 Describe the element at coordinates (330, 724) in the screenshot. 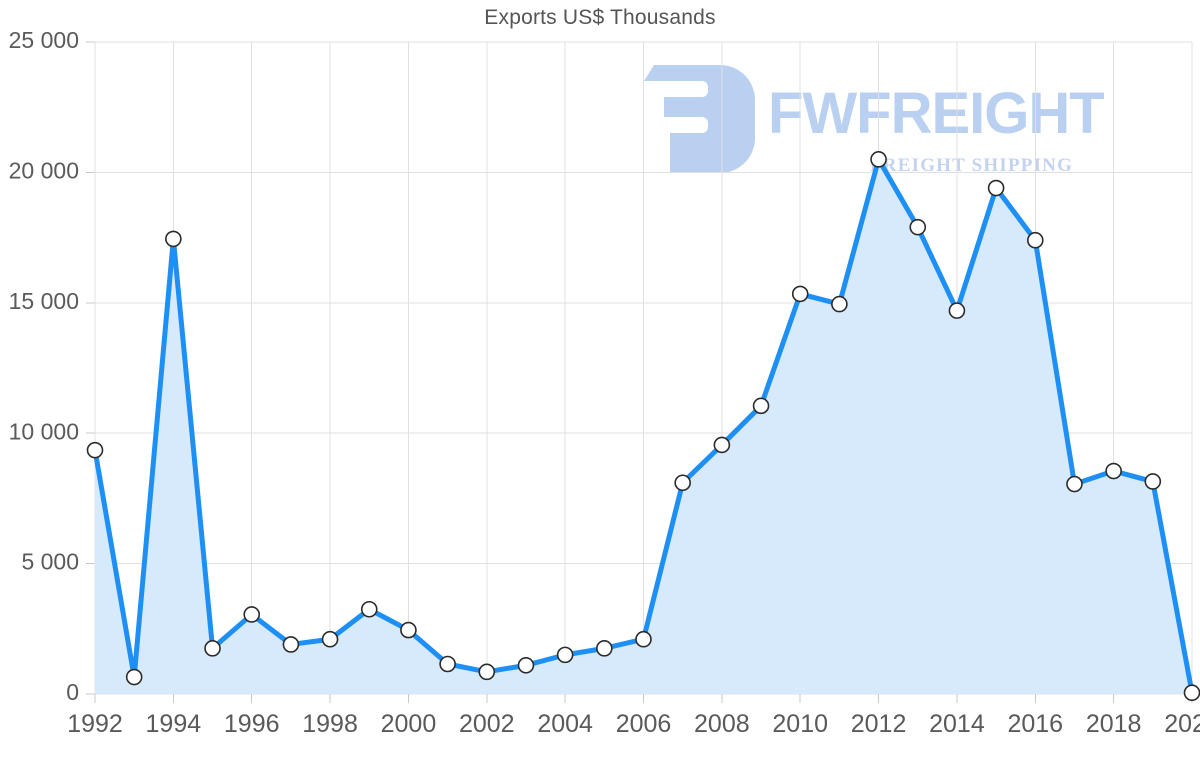

I see `x-tick-label: 1998` at that location.